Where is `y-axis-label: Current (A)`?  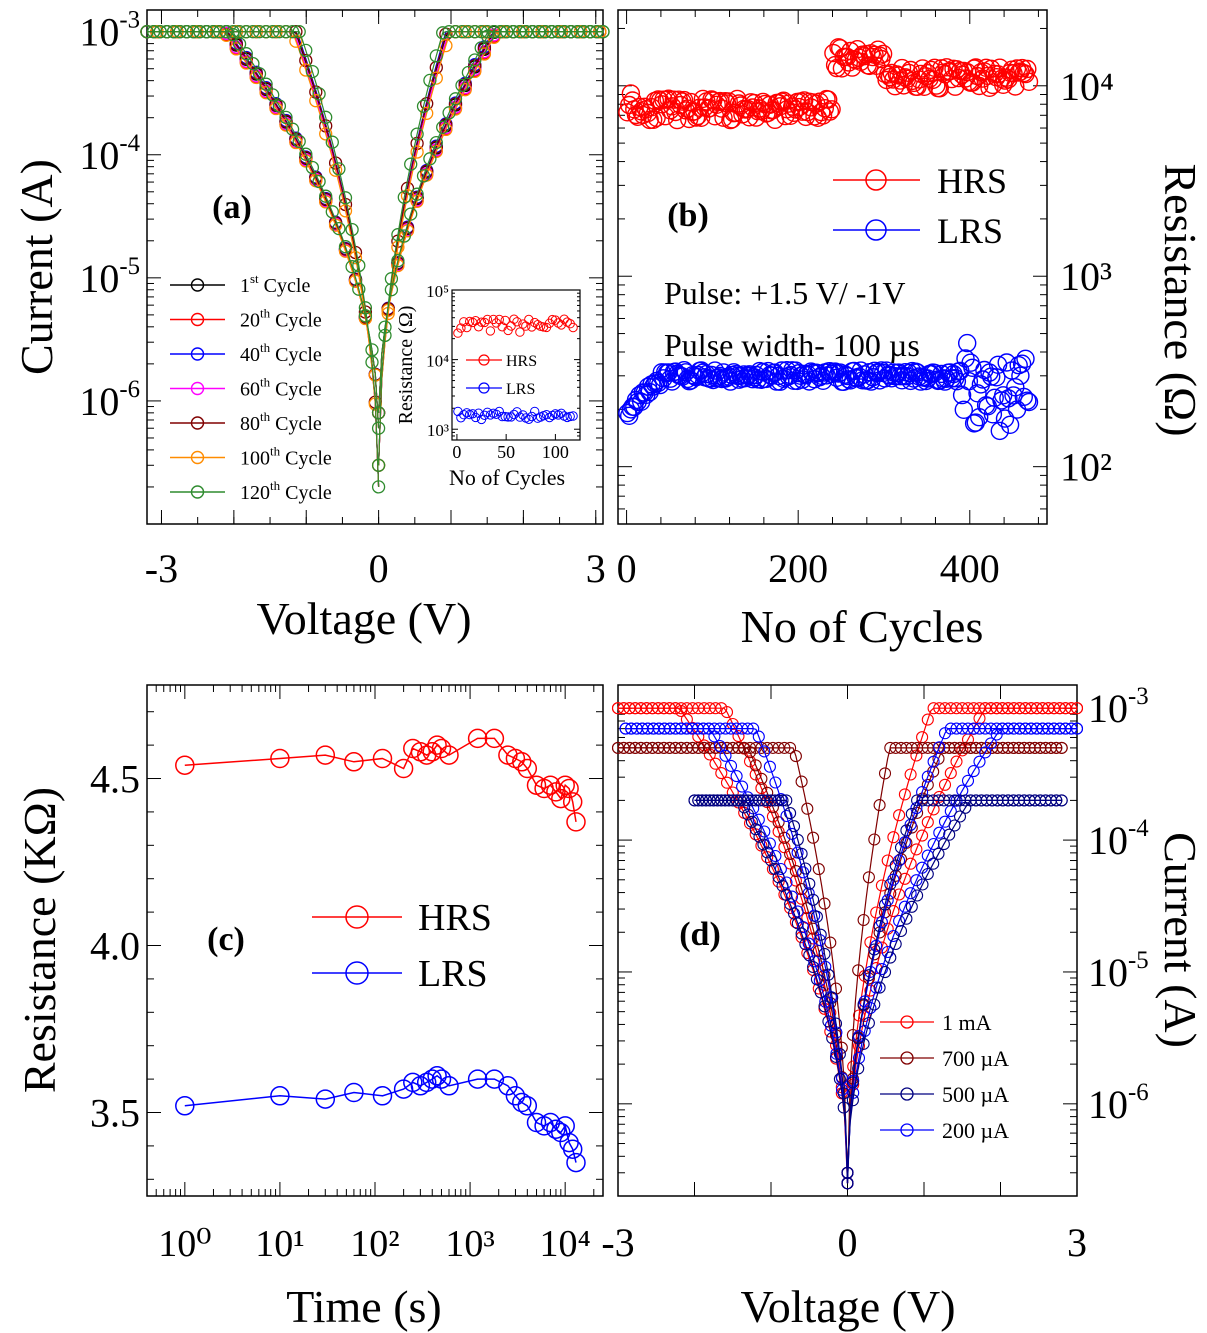 y-axis-label: Current (A) is located at coordinates (1180, 940).